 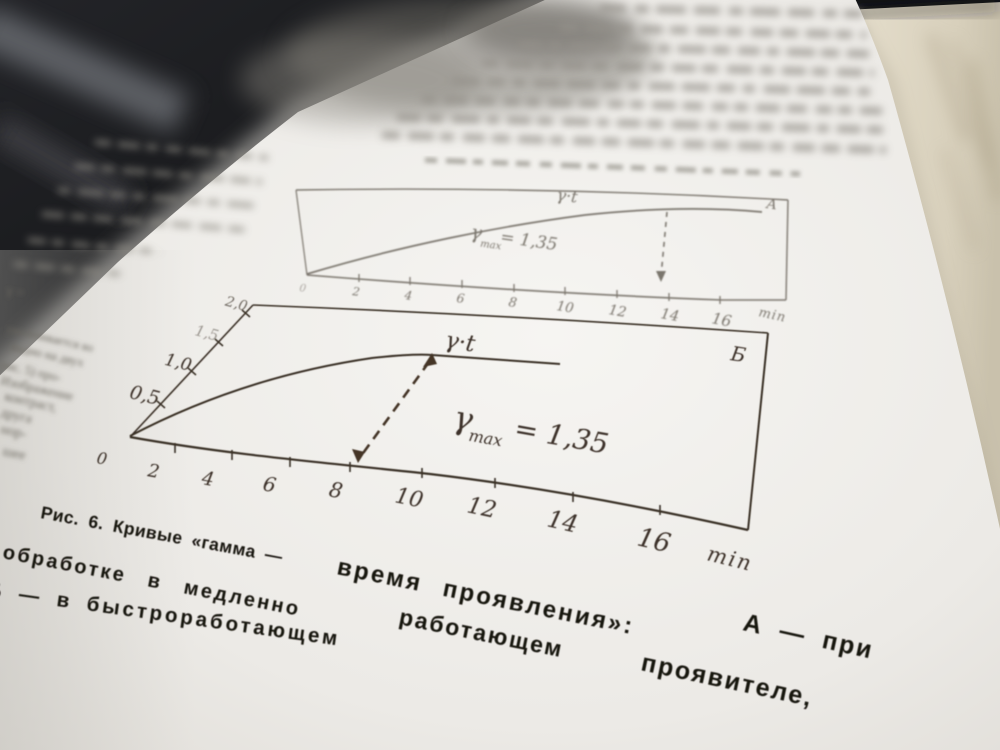 I want to click on chart-b-panel-letter: Б, so click(x=738, y=354).